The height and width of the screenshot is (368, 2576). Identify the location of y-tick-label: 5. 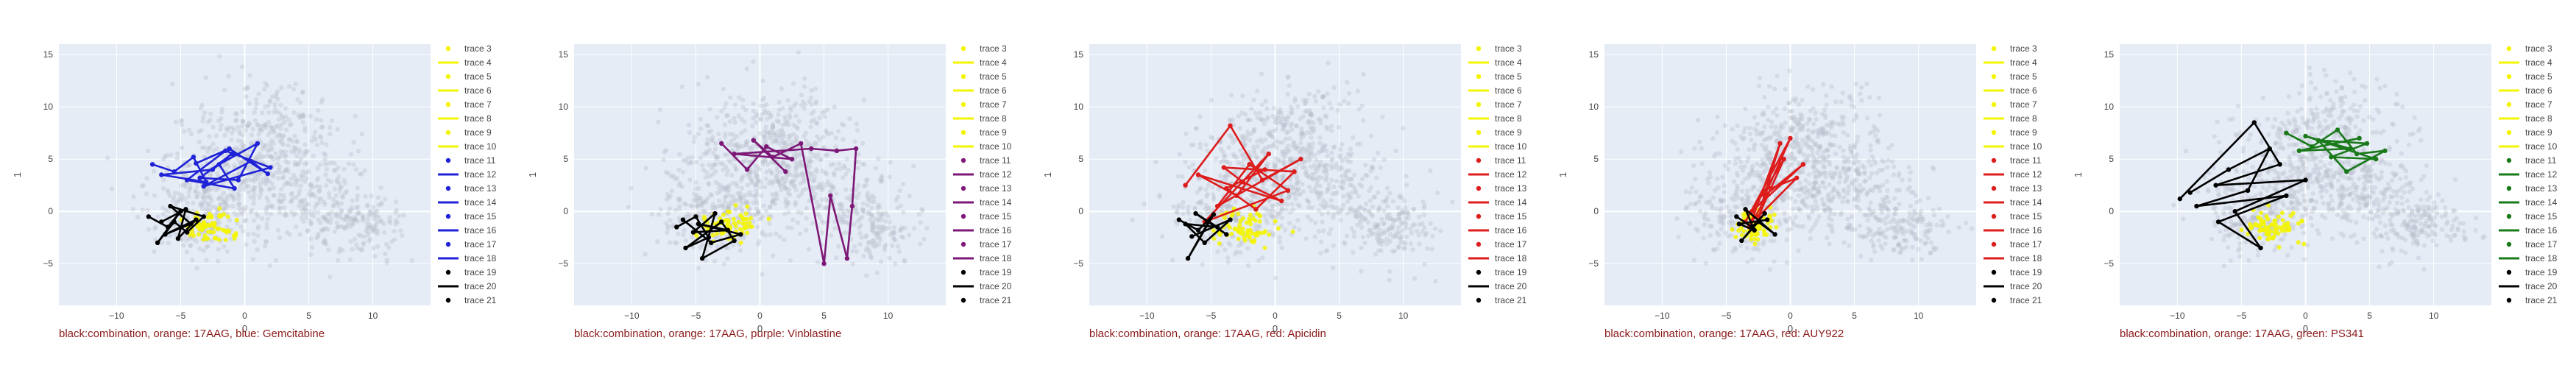
(565, 159).